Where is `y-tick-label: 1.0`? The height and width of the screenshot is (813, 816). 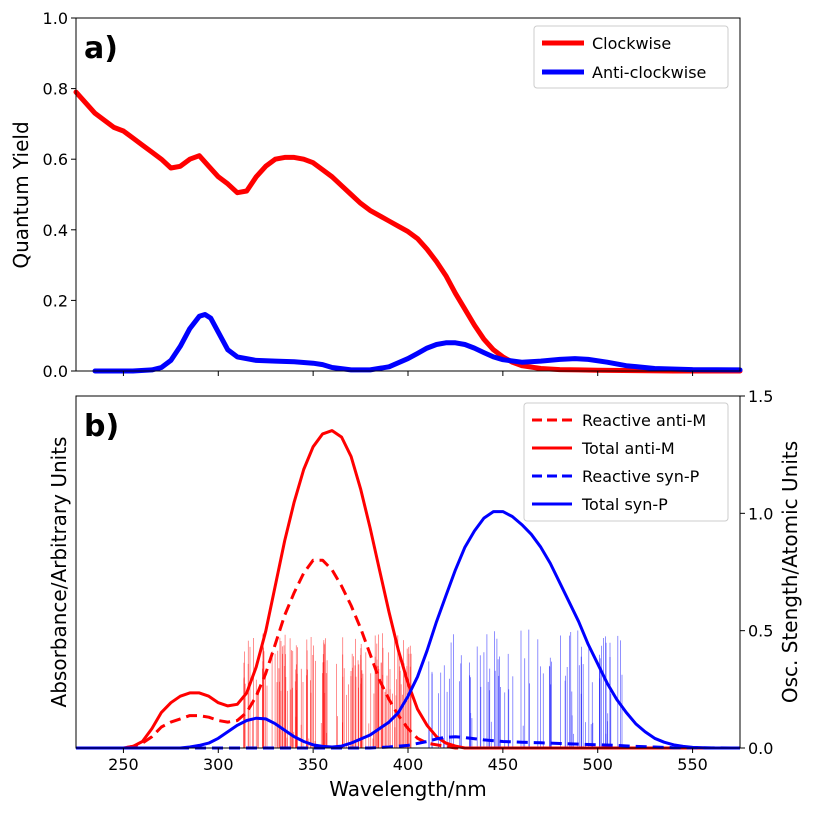
y-tick-label: 1.0 is located at coordinates (55, 18).